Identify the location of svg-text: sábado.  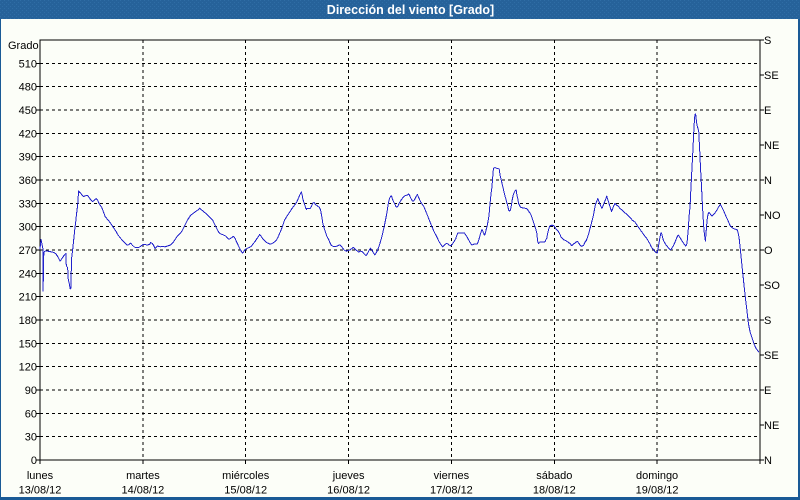
(554, 476).